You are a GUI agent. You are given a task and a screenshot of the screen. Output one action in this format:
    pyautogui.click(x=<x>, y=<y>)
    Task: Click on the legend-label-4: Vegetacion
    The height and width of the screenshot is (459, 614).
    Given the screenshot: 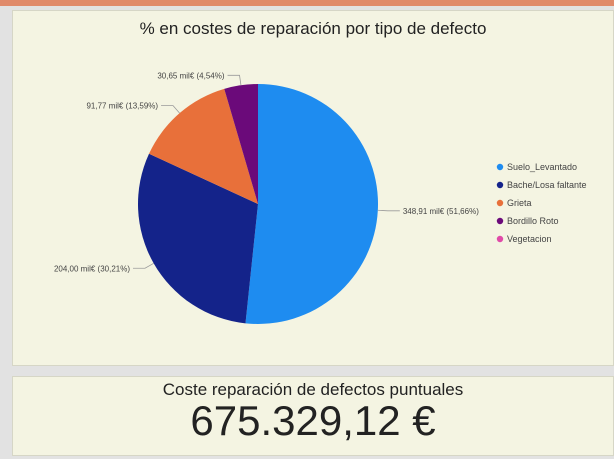 What is the action you would take?
    pyautogui.click(x=529, y=239)
    